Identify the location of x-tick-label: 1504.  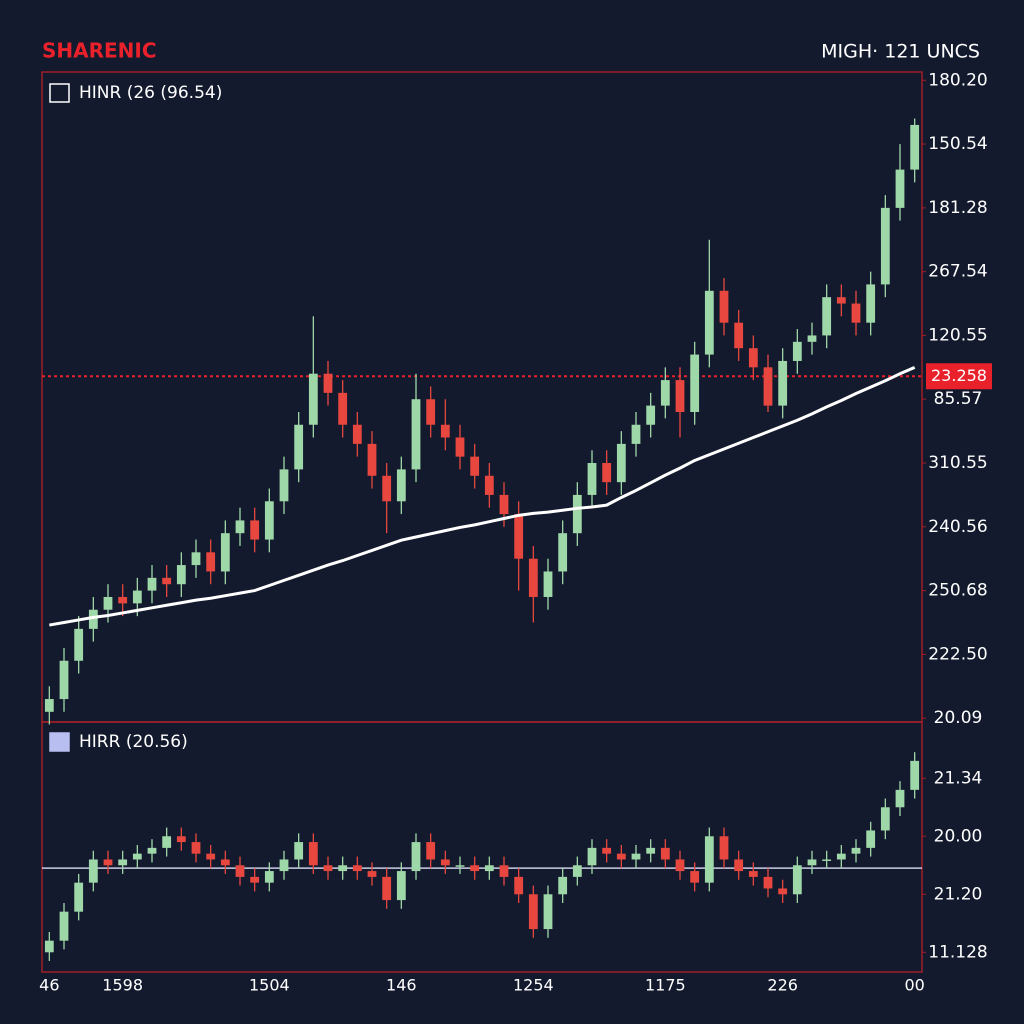
(269, 985).